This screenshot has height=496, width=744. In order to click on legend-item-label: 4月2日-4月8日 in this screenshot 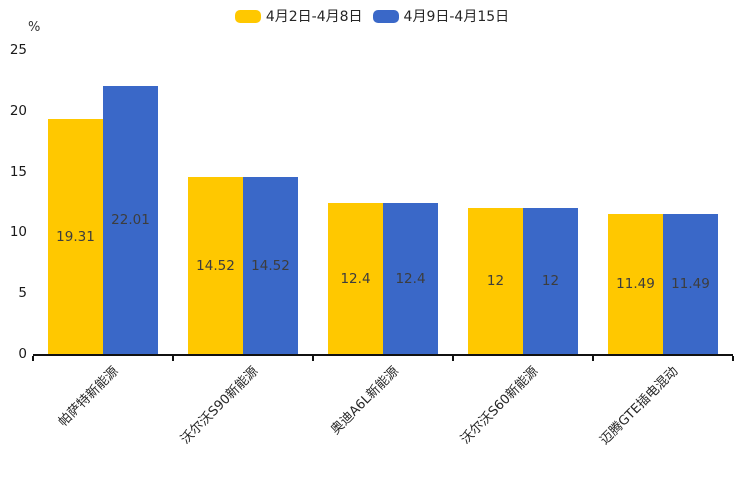, I will do `click(314, 17)`.